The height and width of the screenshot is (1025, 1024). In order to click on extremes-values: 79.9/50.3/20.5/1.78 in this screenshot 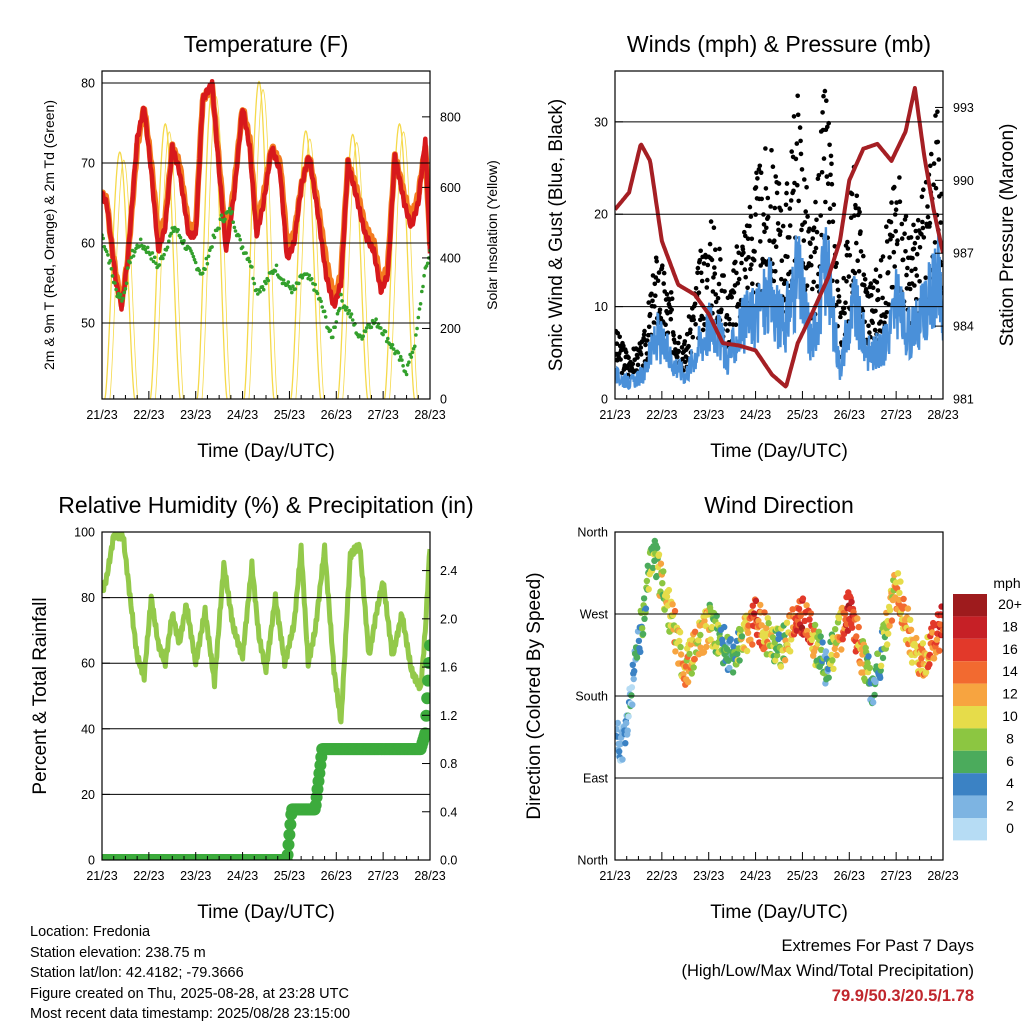, I will do `click(902, 996)`.